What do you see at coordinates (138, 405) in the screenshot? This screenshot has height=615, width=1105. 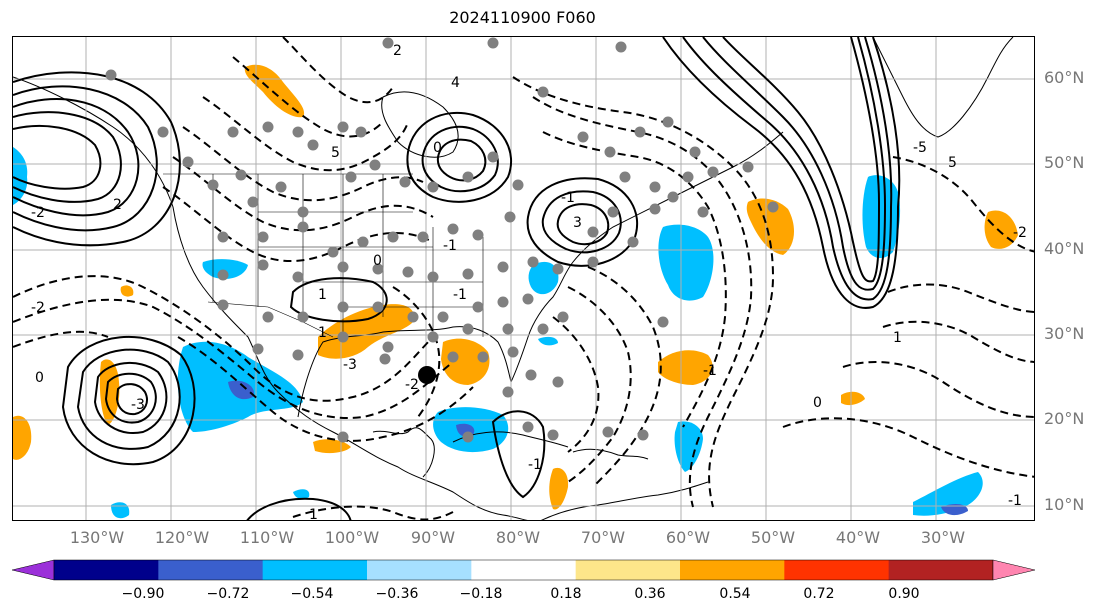 I see `contour-label: -3` at bounding box center [138, 405].